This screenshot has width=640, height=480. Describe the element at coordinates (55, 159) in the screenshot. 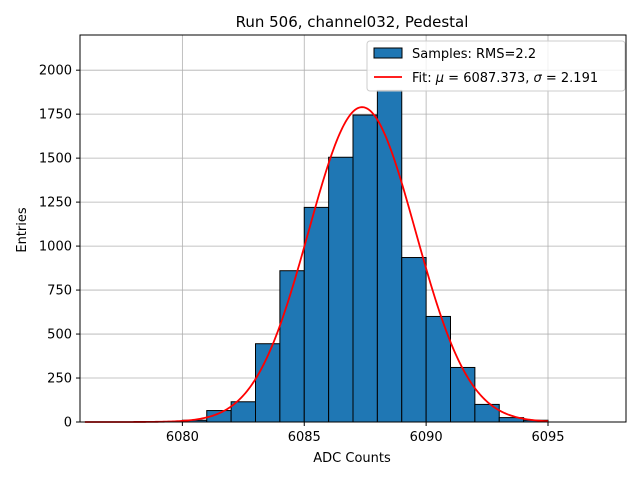

I see `y-tick-label: 1500` at that location.